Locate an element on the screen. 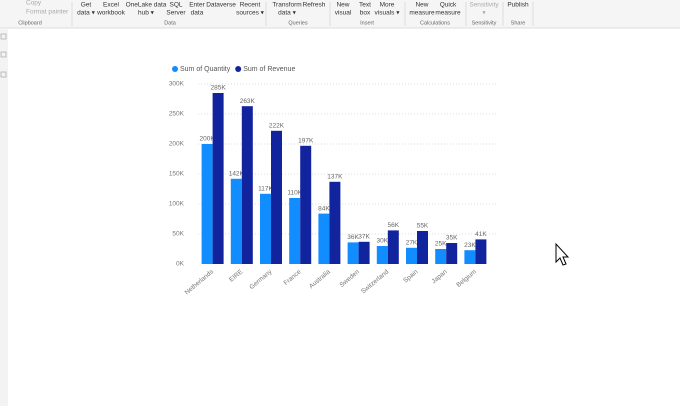 The height and width of the screenshot is (411, 680). ribbon-button: Server is located at coordinates (176, 13).